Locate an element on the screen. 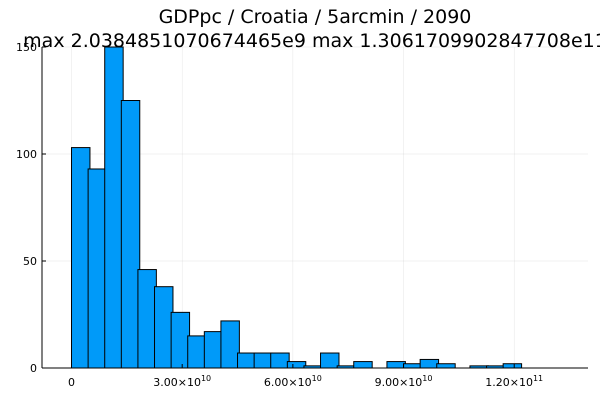  y-tick-label-3: 150 is located at coordinates (26, 47).